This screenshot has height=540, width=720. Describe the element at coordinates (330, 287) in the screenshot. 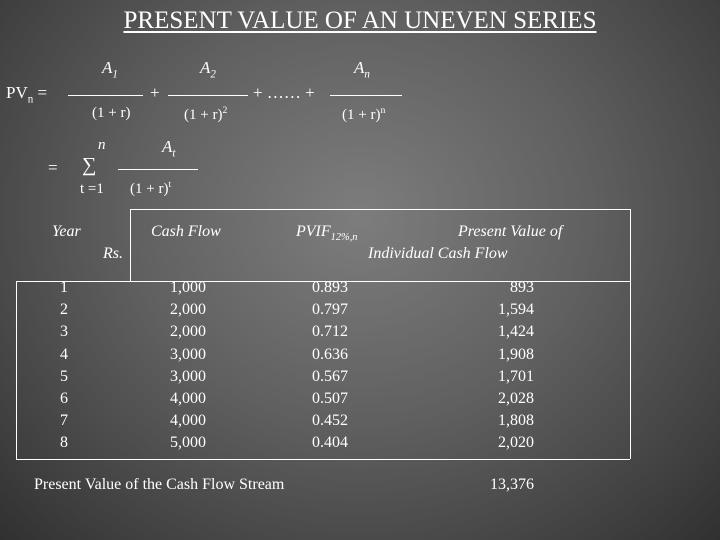

I see `table-cell-pvif: 0.893` at that location.